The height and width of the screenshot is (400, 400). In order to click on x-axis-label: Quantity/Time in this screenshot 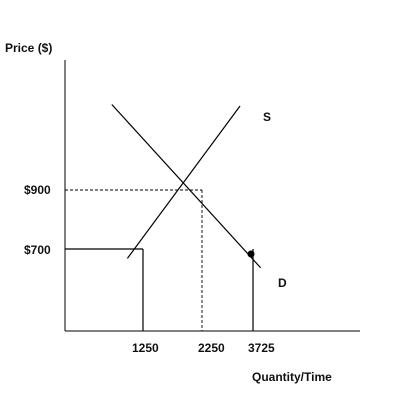, I will do `click(292, 377)`.